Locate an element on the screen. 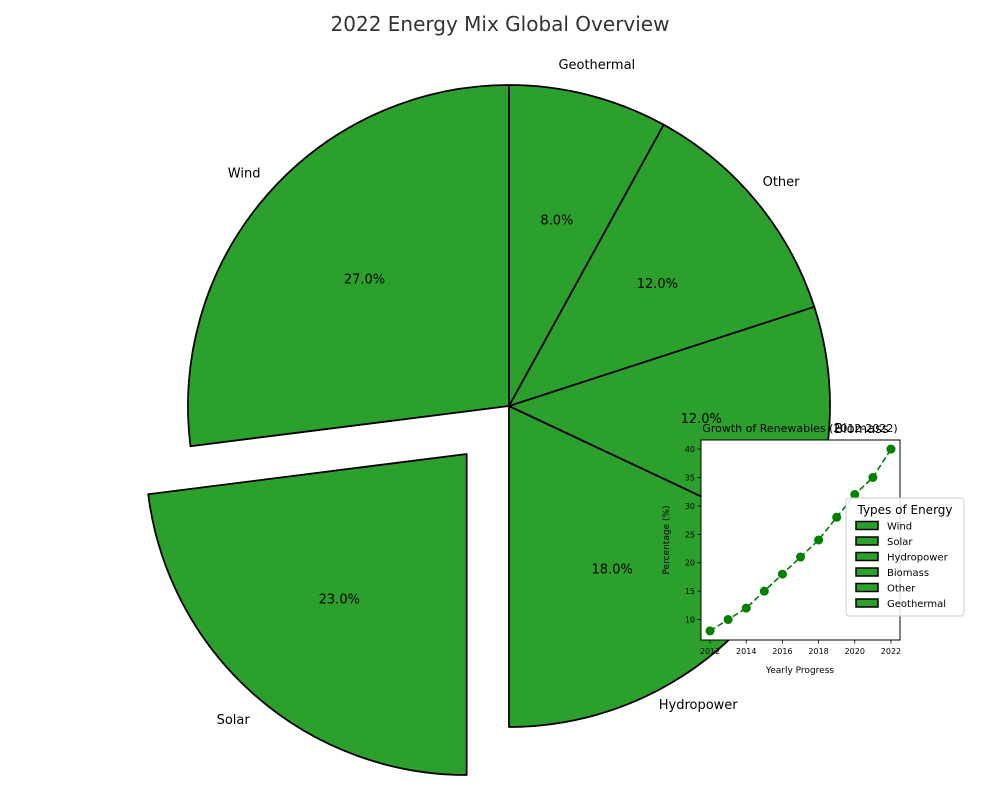  legend-entry-solar: Solar is located at coordinates (900, 542).